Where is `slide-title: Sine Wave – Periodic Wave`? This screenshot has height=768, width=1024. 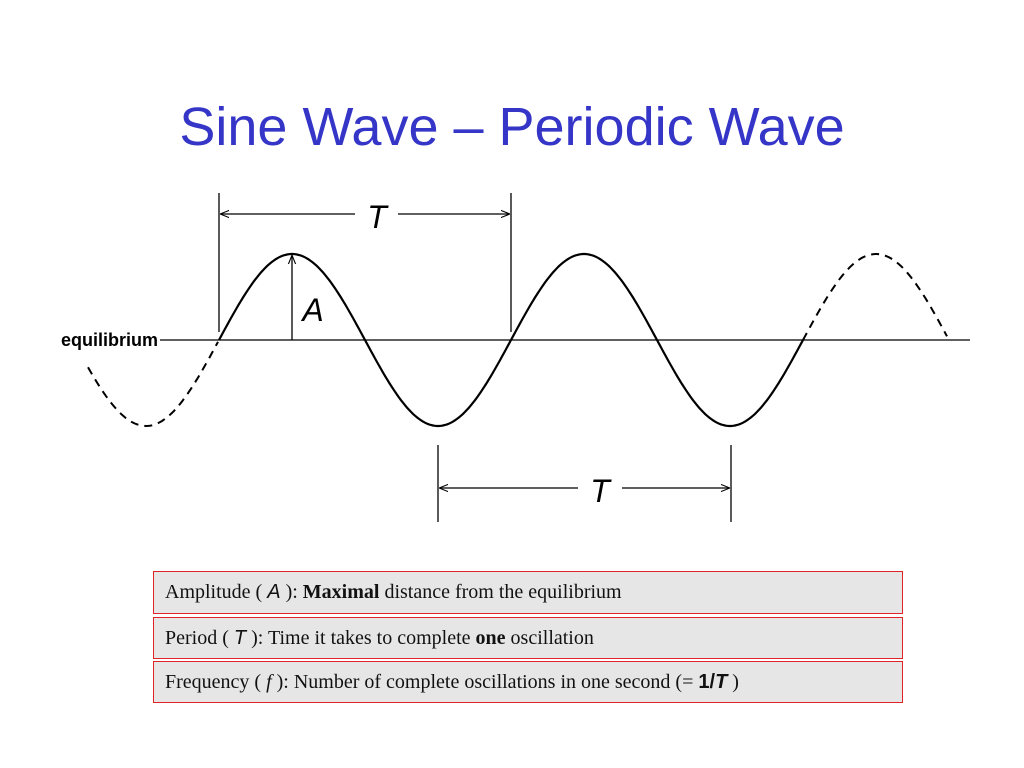
slide-title: Sine Wave – Periodic Wave is located at coordinates (512, 127).